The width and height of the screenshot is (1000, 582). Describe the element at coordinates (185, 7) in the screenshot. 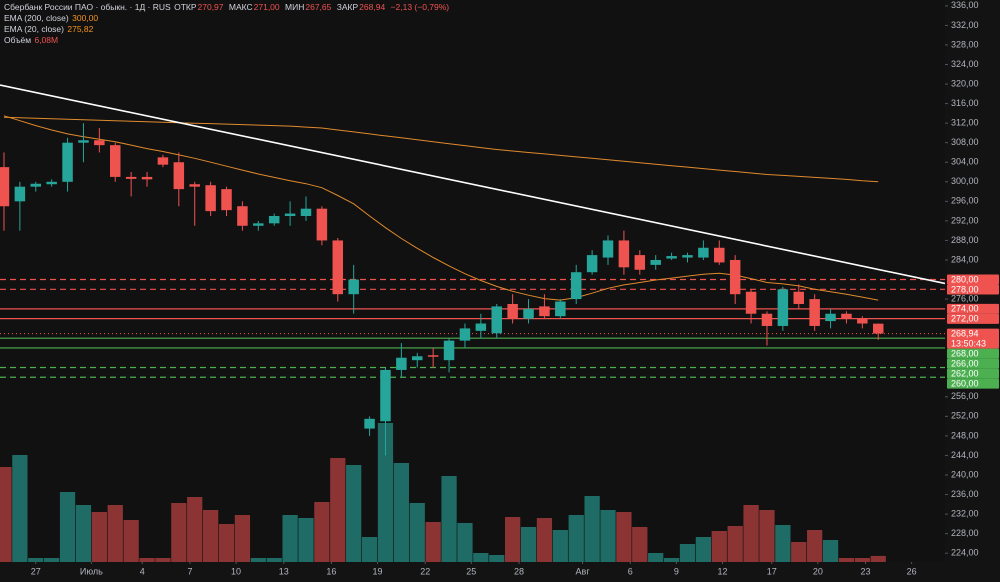

I see `ohlc-key: ОТКР` at that location.